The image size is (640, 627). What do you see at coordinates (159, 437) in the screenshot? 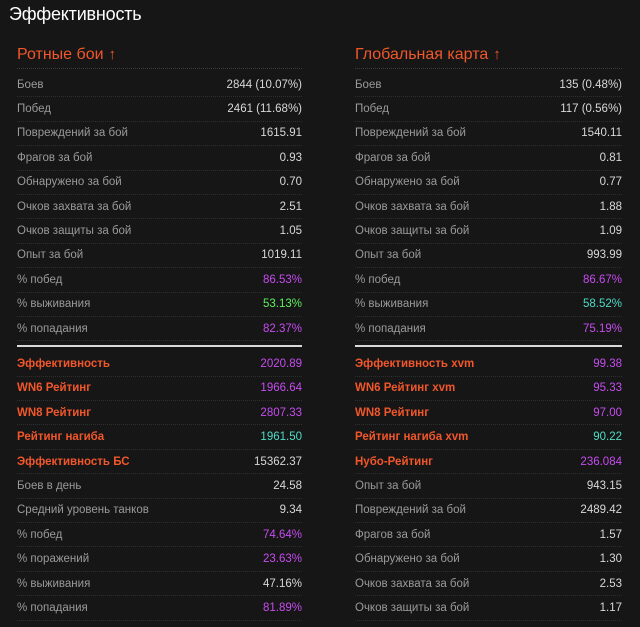
I see `stat-row: Рейтинг нагиба 1961.50` at bounding box center [159, 437].